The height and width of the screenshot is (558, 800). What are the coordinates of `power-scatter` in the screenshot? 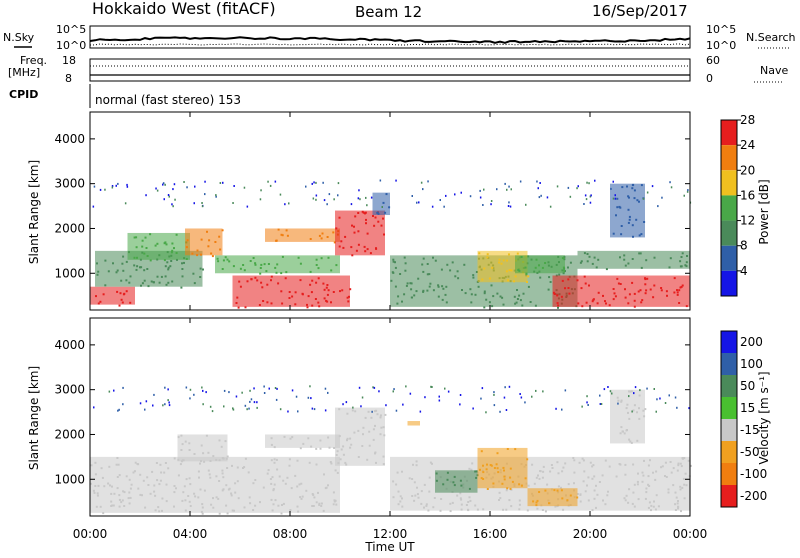 It's located at (392, 193).